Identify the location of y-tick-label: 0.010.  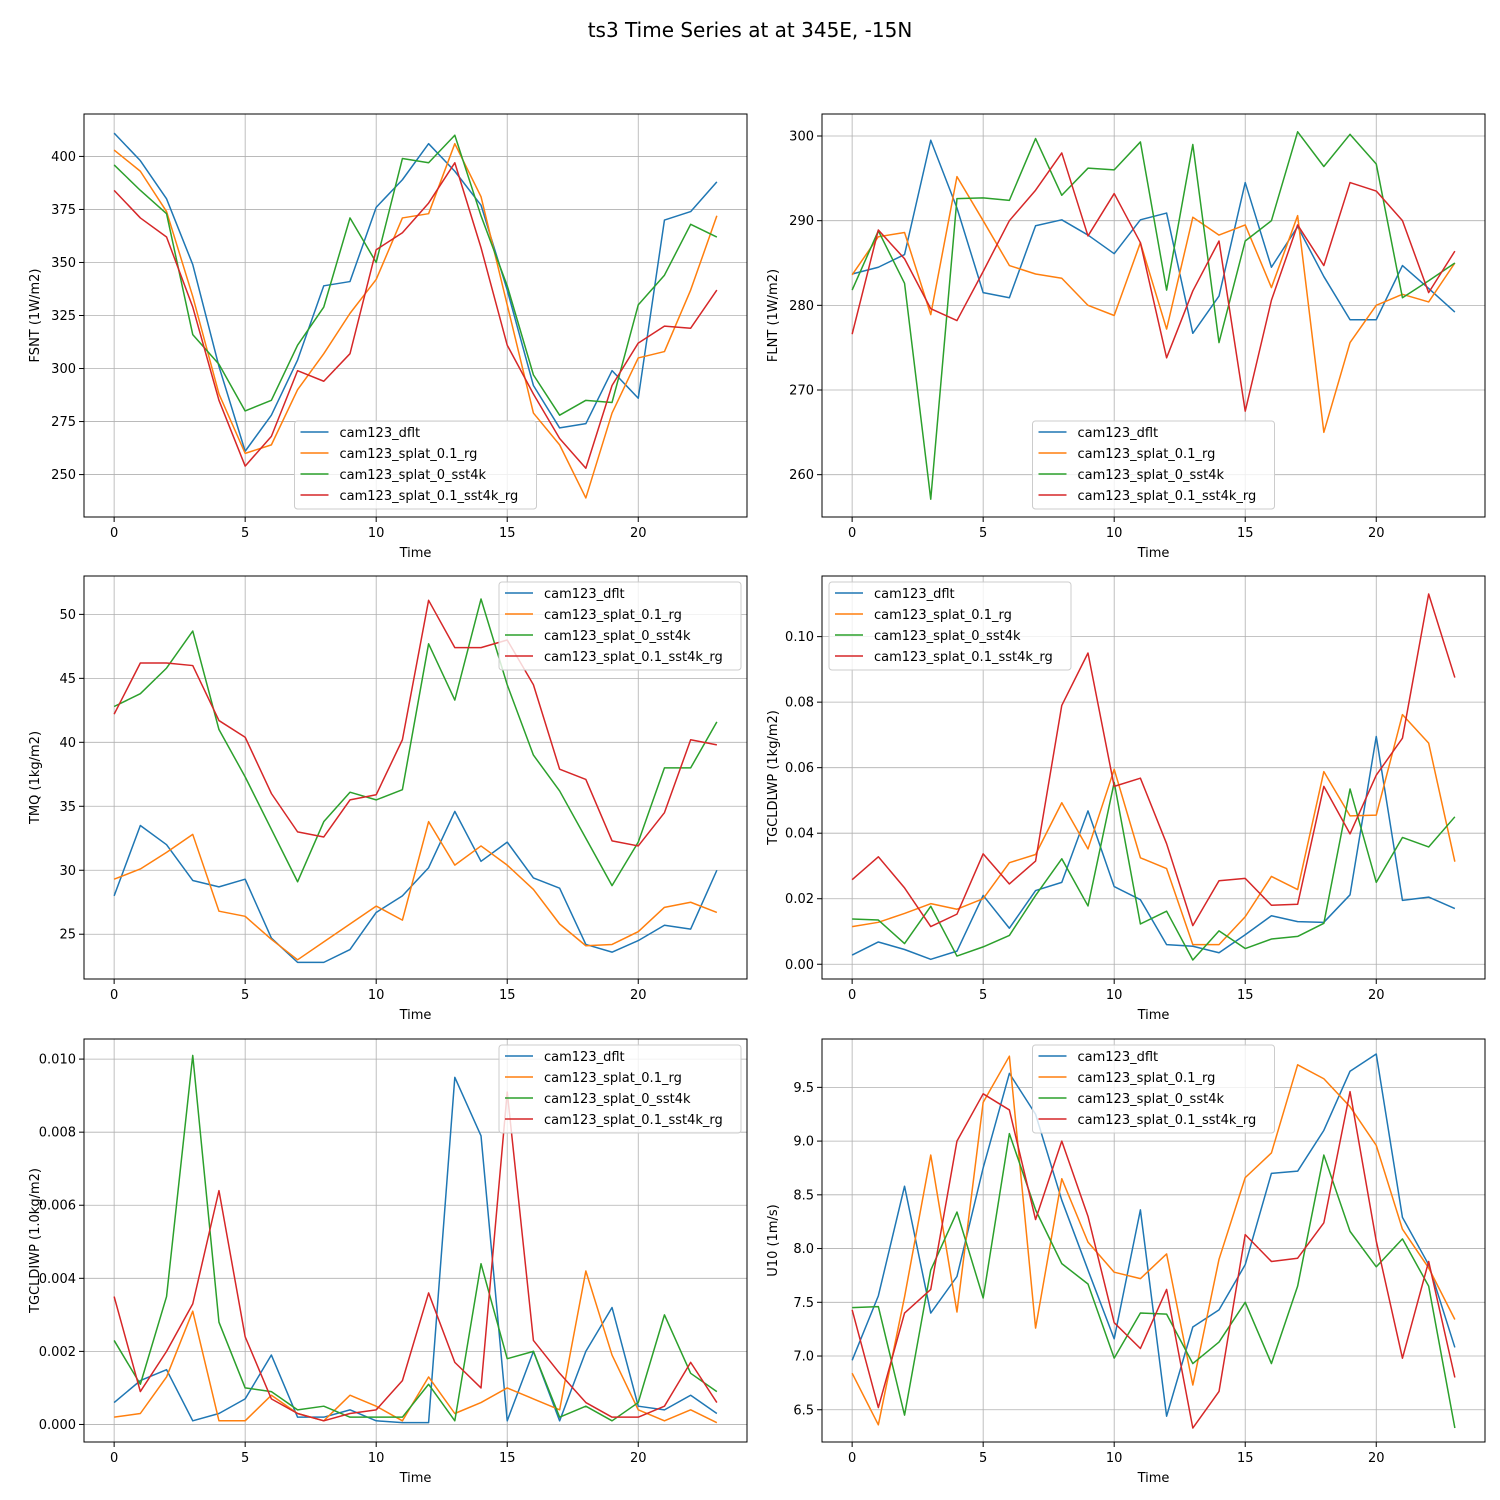
(57, 1060).